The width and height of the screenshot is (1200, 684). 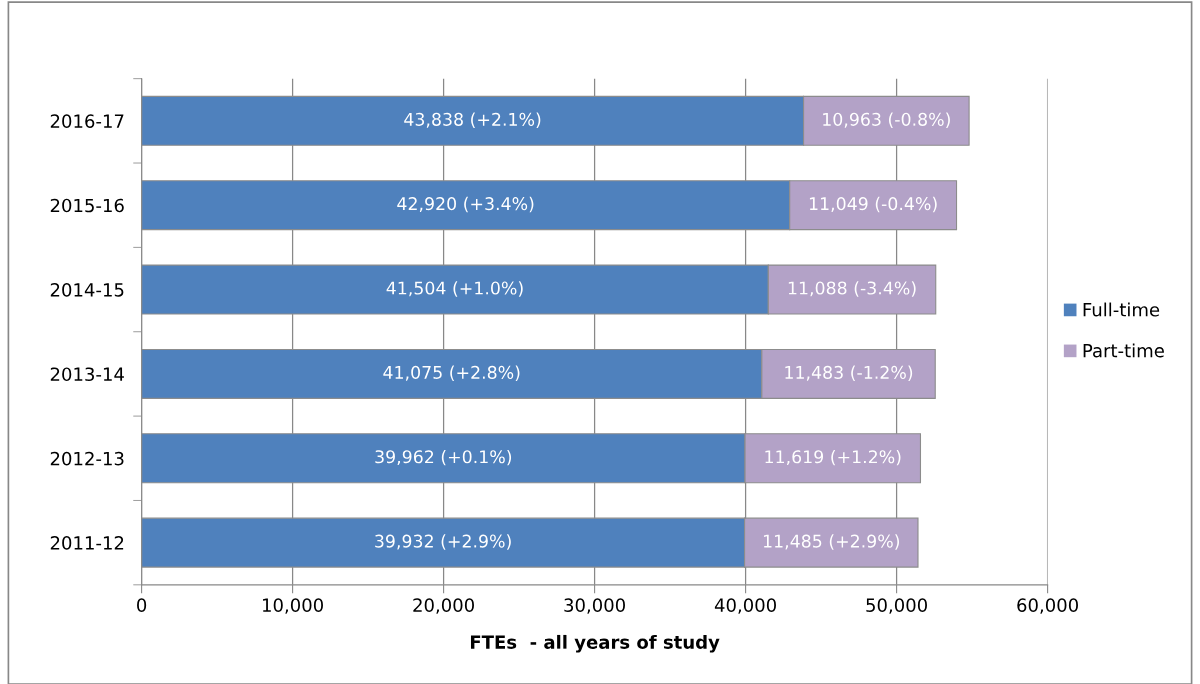 What do you see at coordinates (87, 543) in the screenshot?
I see `y-tick-label: 2011-12` at bounding box center [87, 543].